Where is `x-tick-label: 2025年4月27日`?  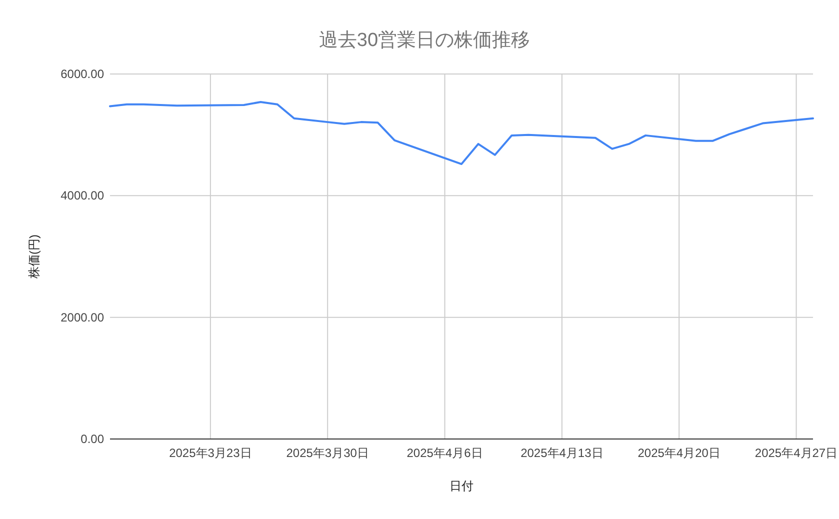 x-tick-label: 2025年4月27日 is located at coordinates (796, 453).